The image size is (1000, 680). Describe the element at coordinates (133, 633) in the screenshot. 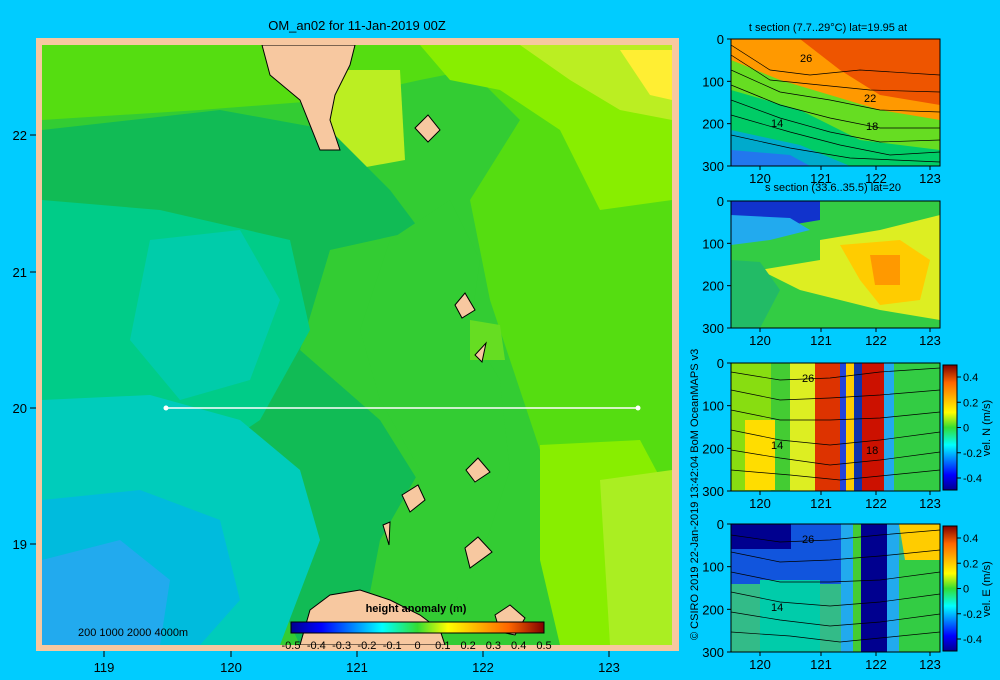

I see `depth-legend: 200 1000 2000 4000m` at that location.